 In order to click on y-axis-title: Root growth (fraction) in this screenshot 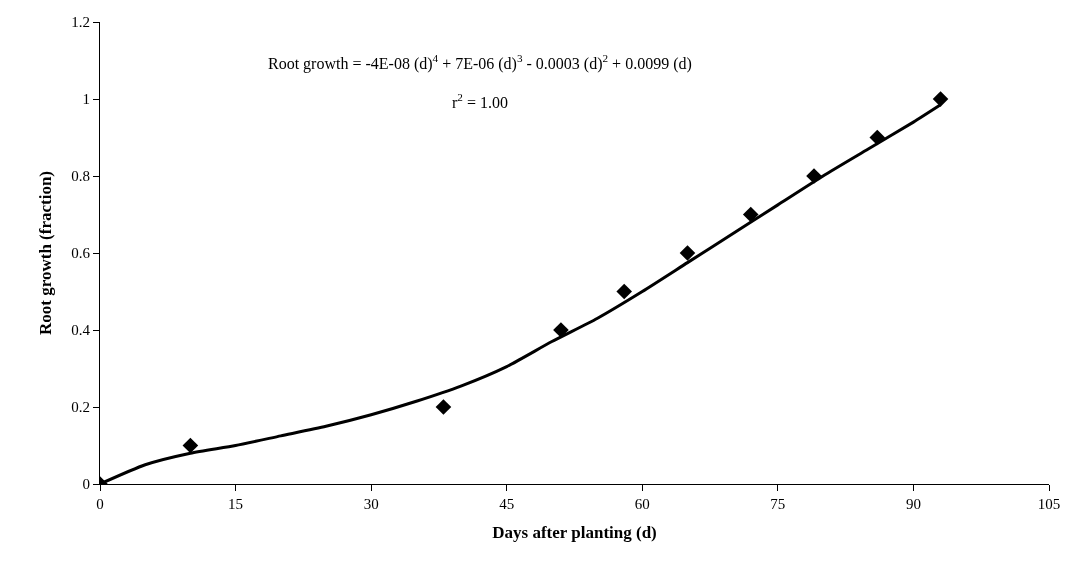, I will do `click(45, 253)`.